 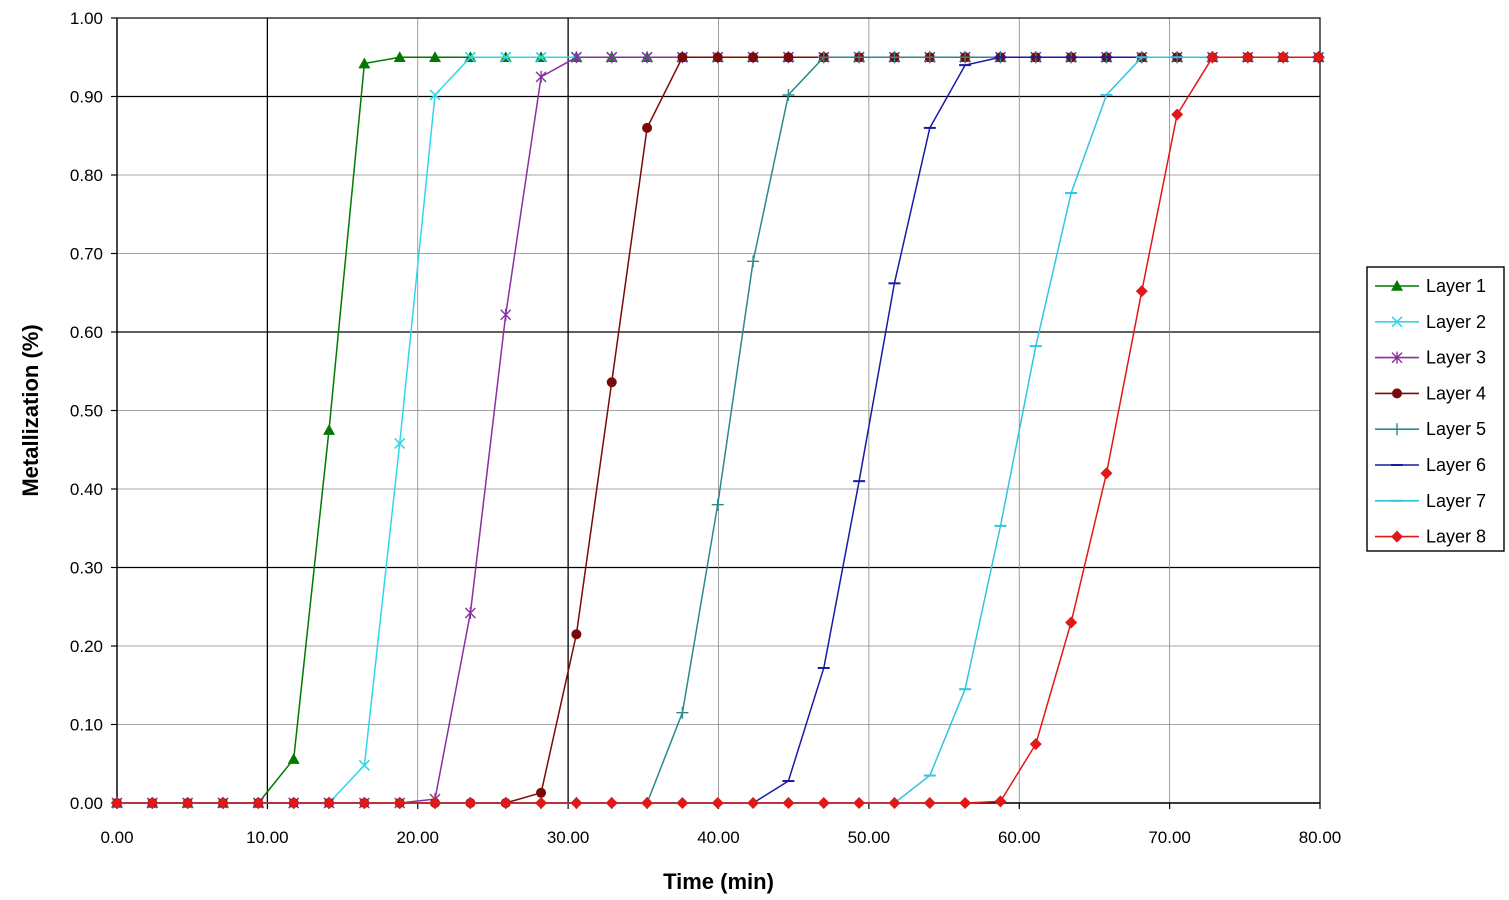 What do you see at coordinates (1169, 837) in the screenshot?
I see `x-tick-label: 70.00` at bounding box center [1169, 837].